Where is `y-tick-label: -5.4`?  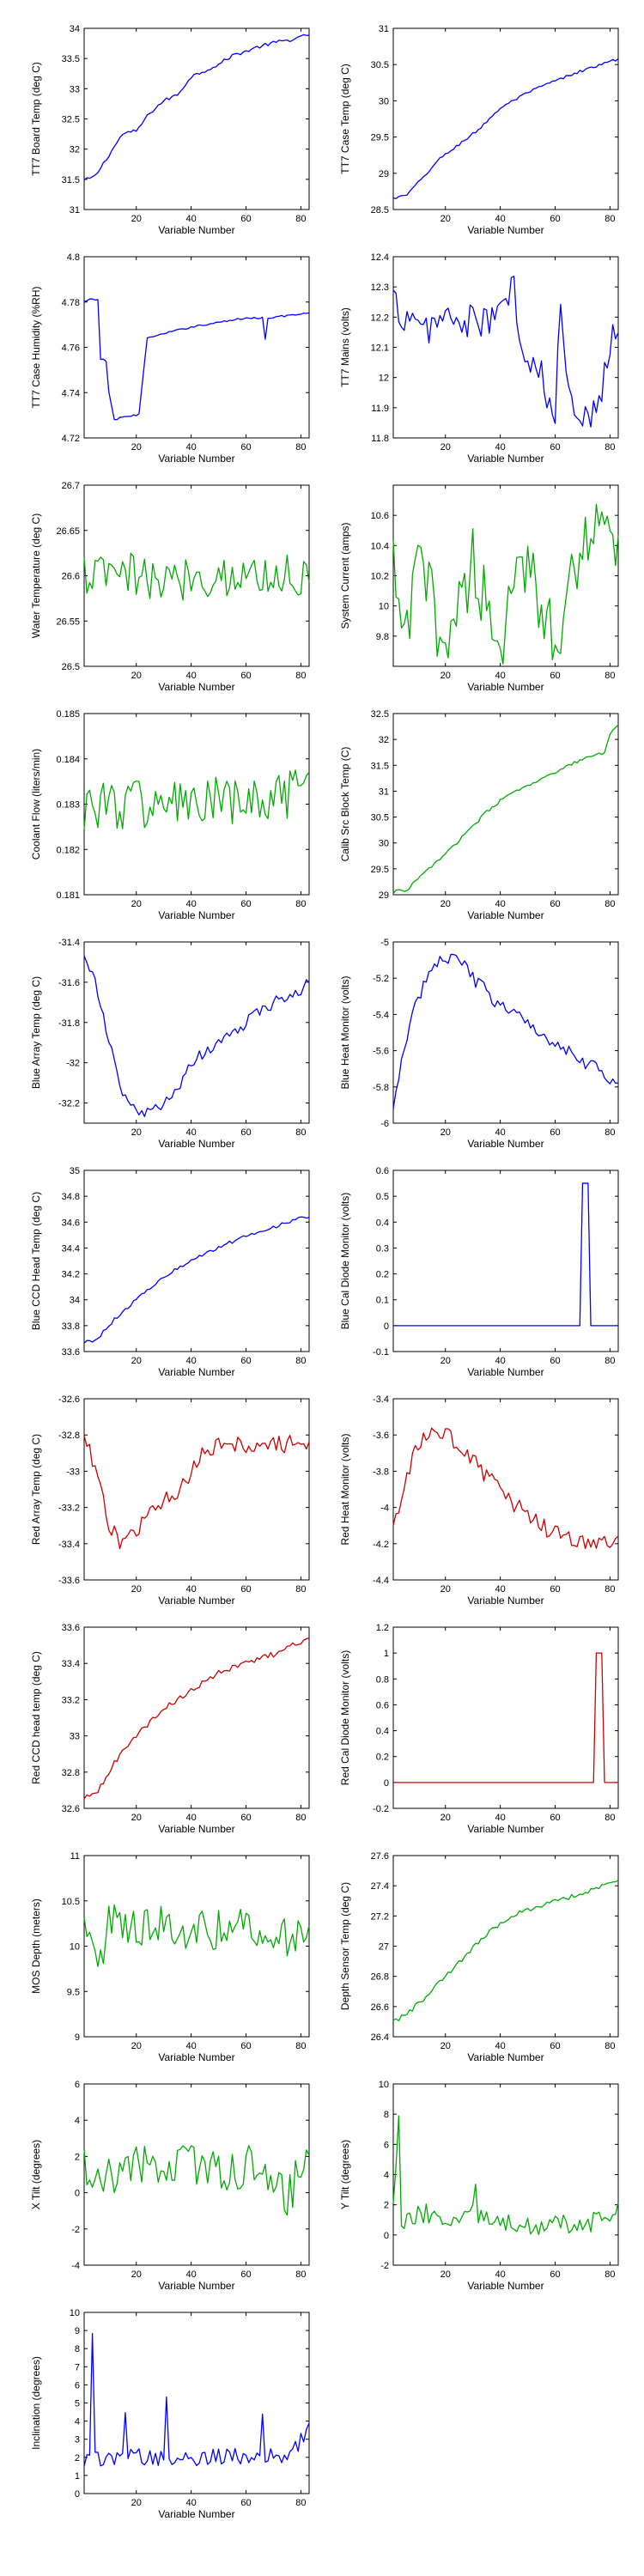 y-tick-label: -5.4 is located at coordinates (381, 1015).